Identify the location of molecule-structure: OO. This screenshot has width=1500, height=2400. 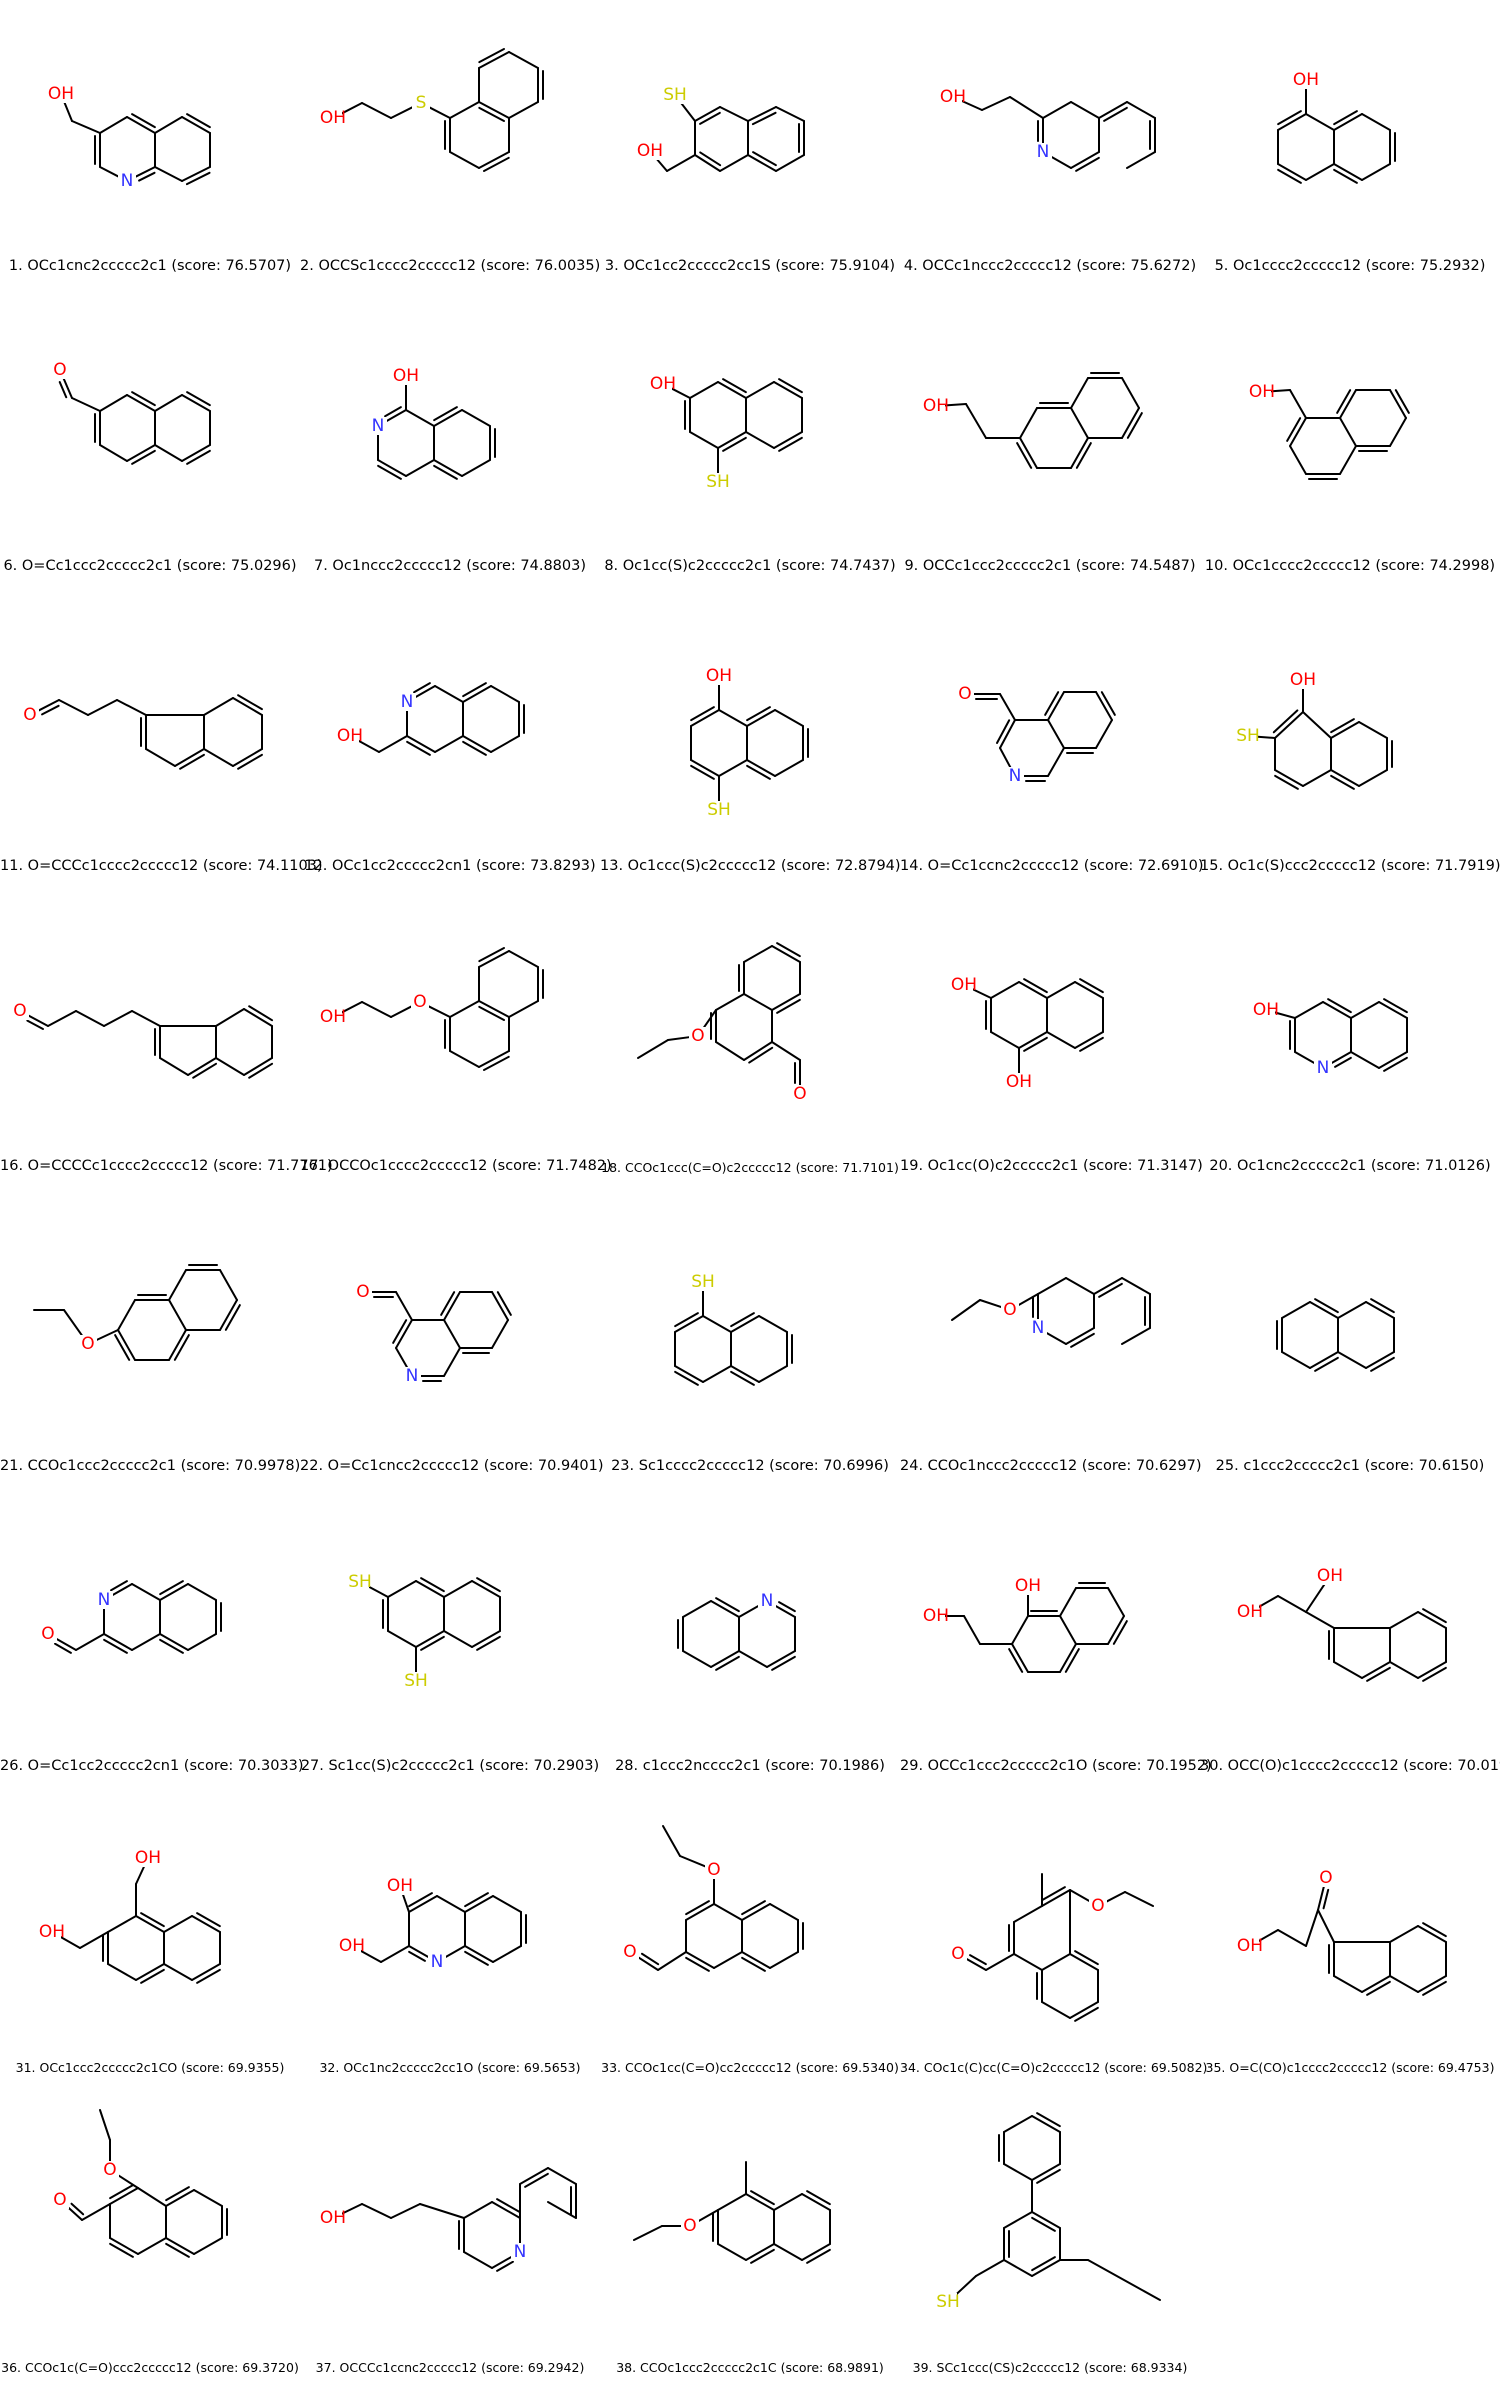
(712, 1898).